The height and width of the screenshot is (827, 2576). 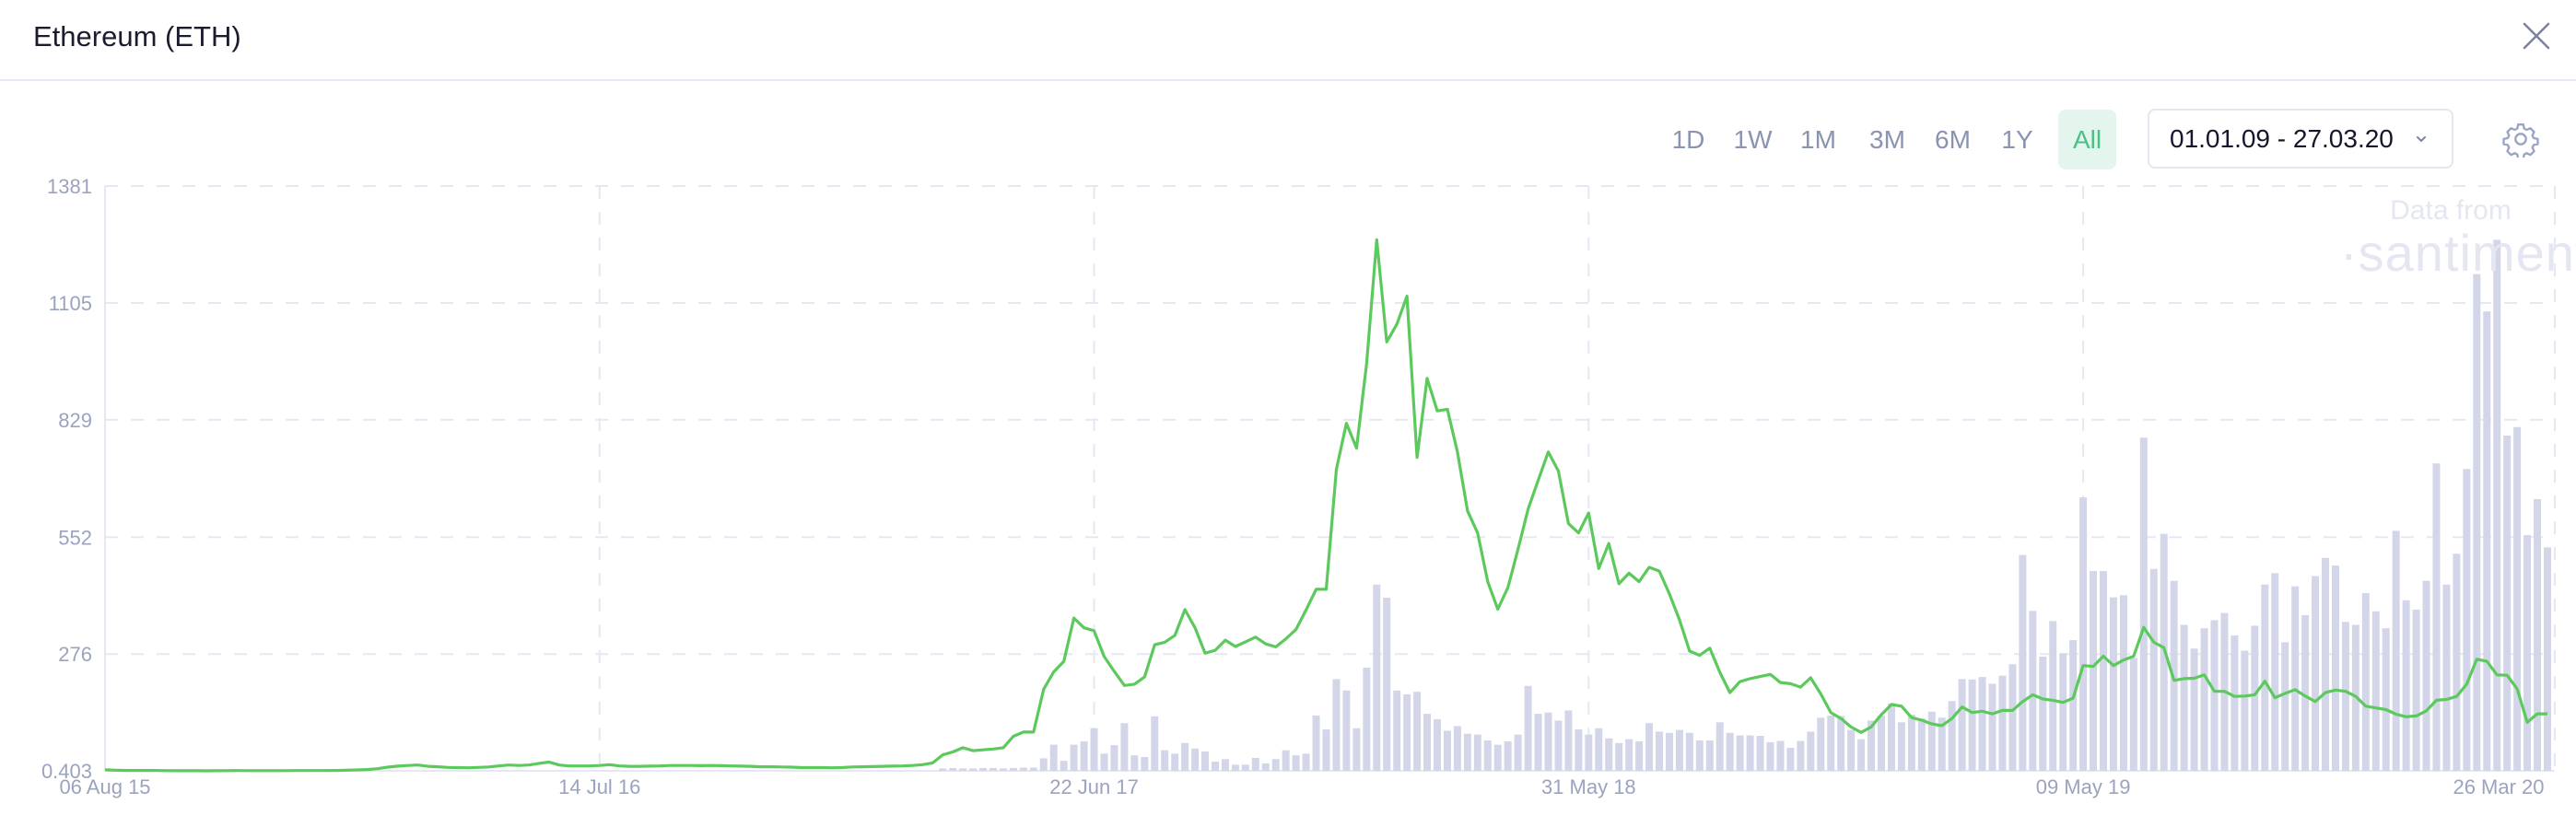 I want to click on range-1m-button: 1M, so click(x=1818, y=139).